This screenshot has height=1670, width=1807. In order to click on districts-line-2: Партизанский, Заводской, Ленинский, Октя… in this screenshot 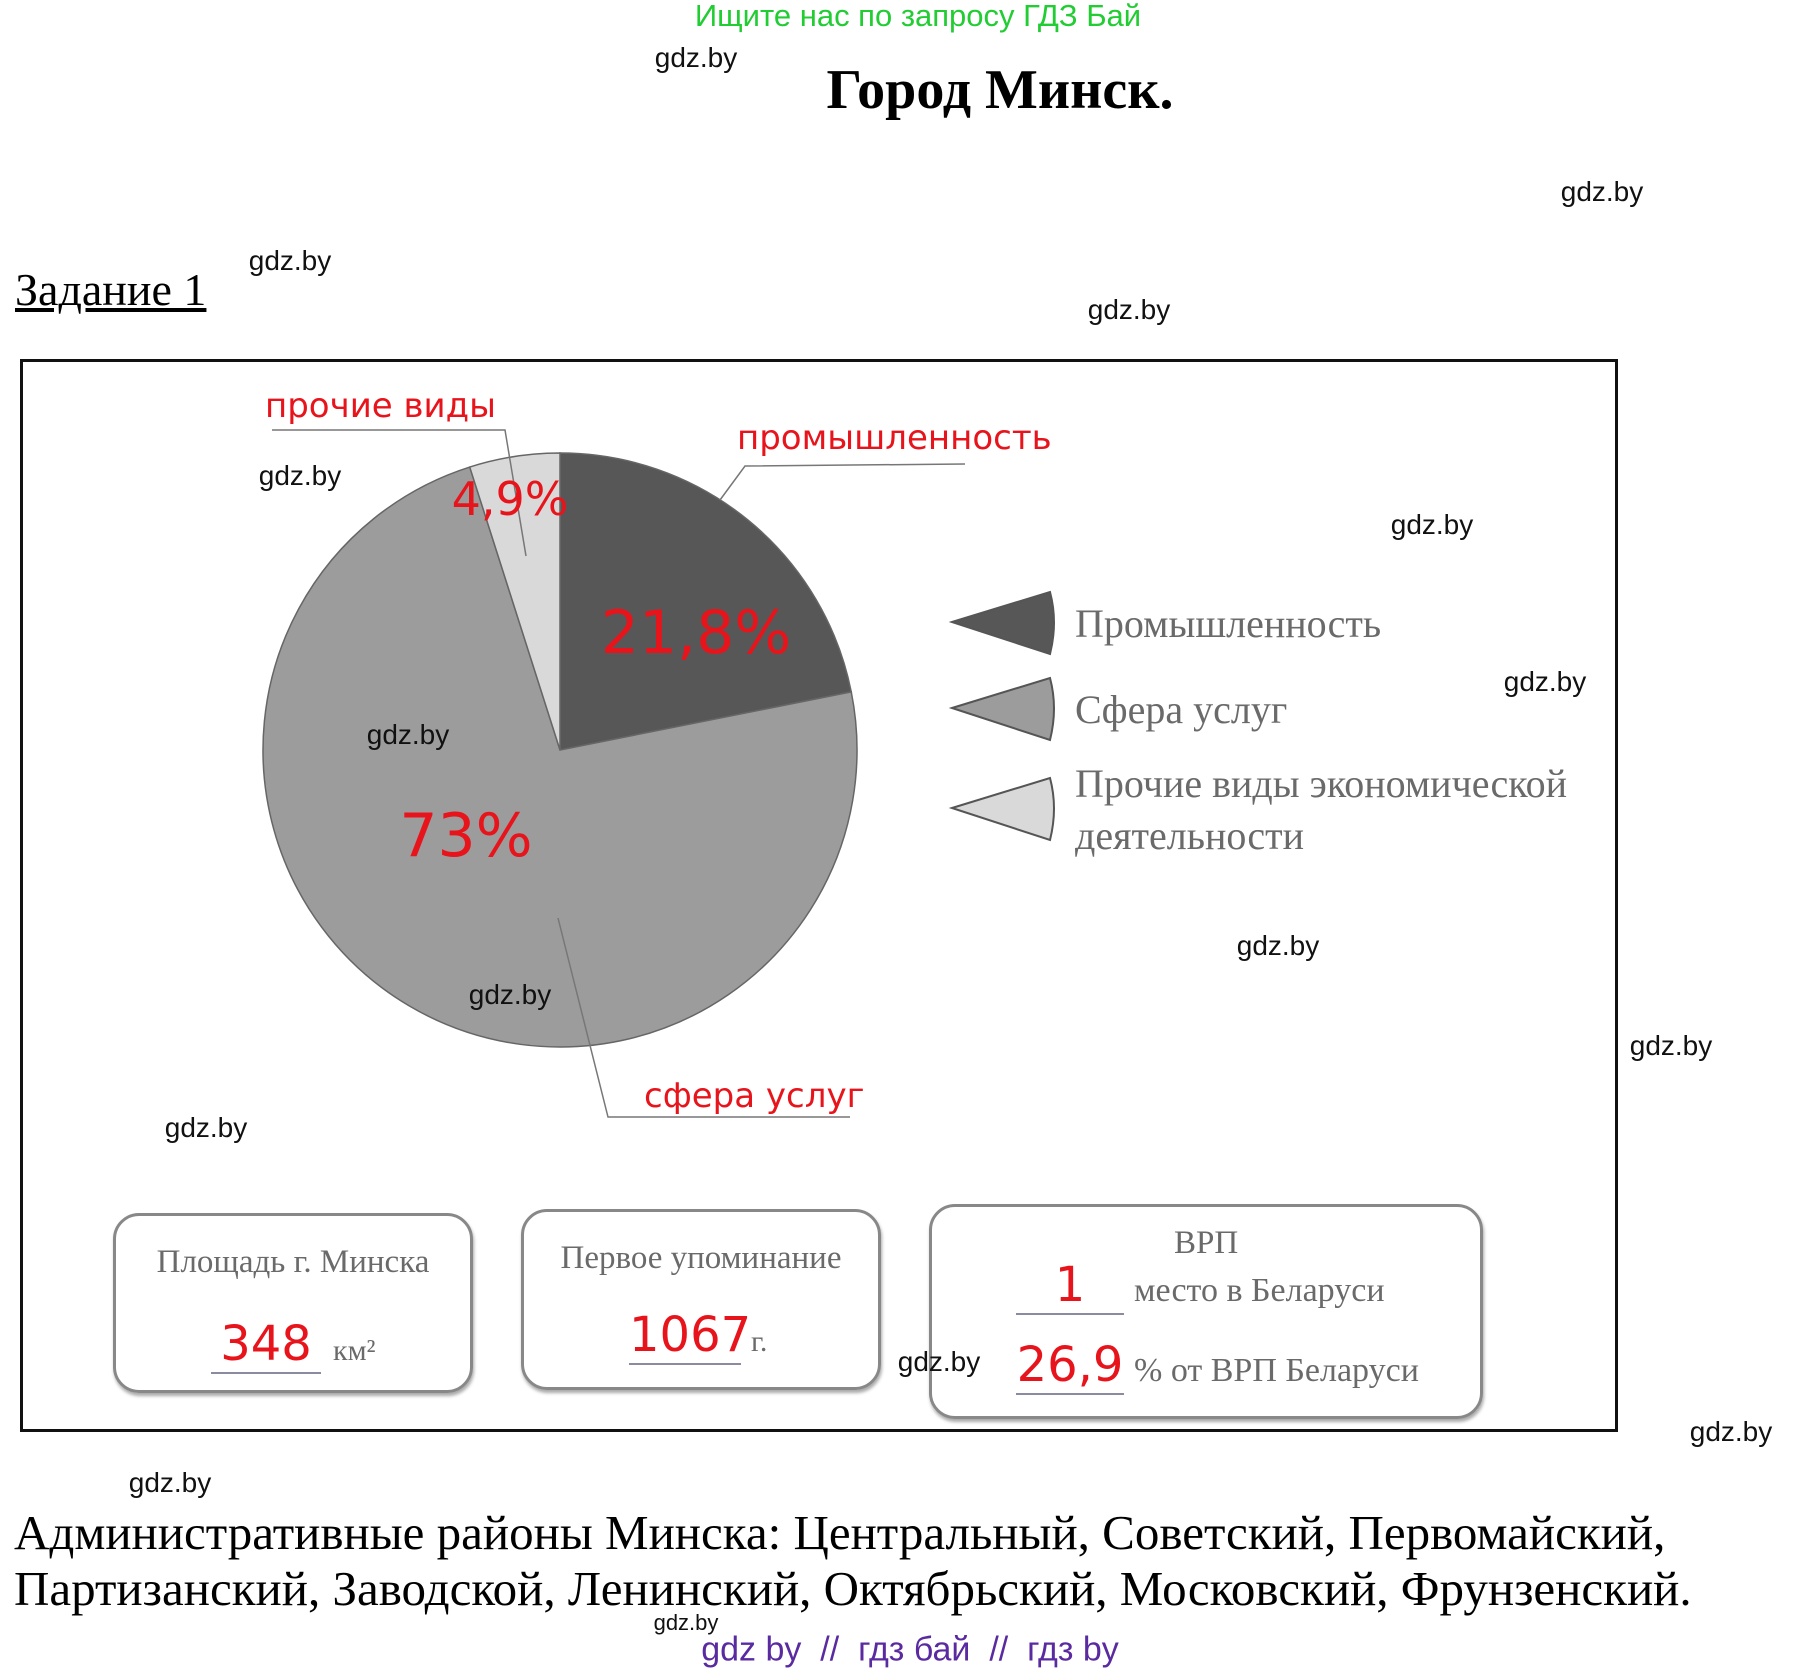, I will do `click(853, 1588)`.